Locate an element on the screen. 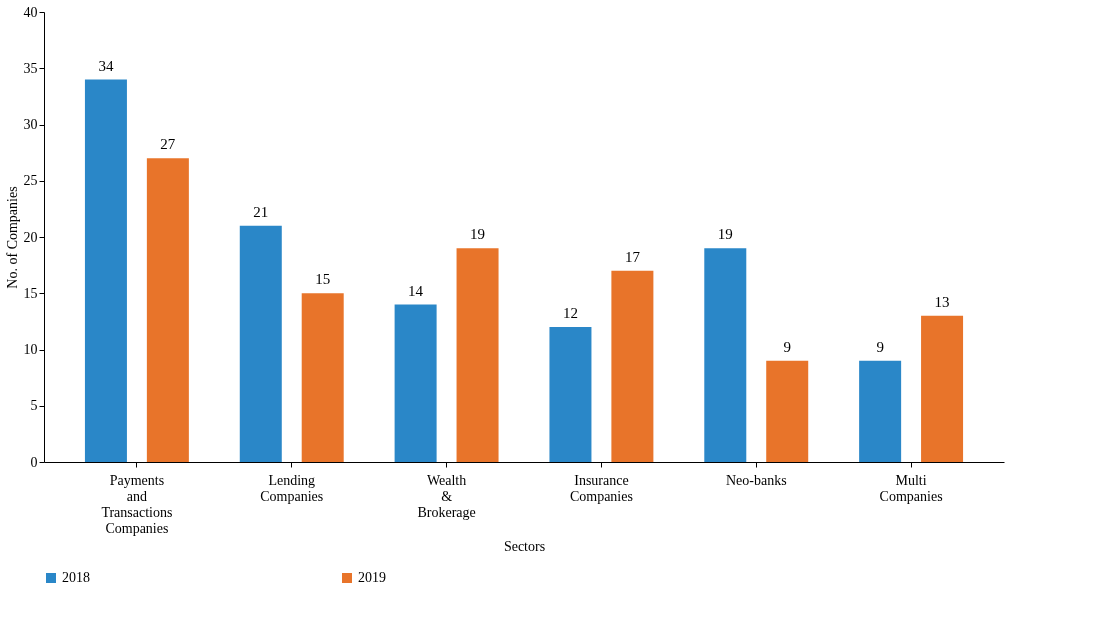 Image resolution: width=1094 pixels, height=635 pixels. x-tick-label: Neo-banks is located at coordinates (756, 480).